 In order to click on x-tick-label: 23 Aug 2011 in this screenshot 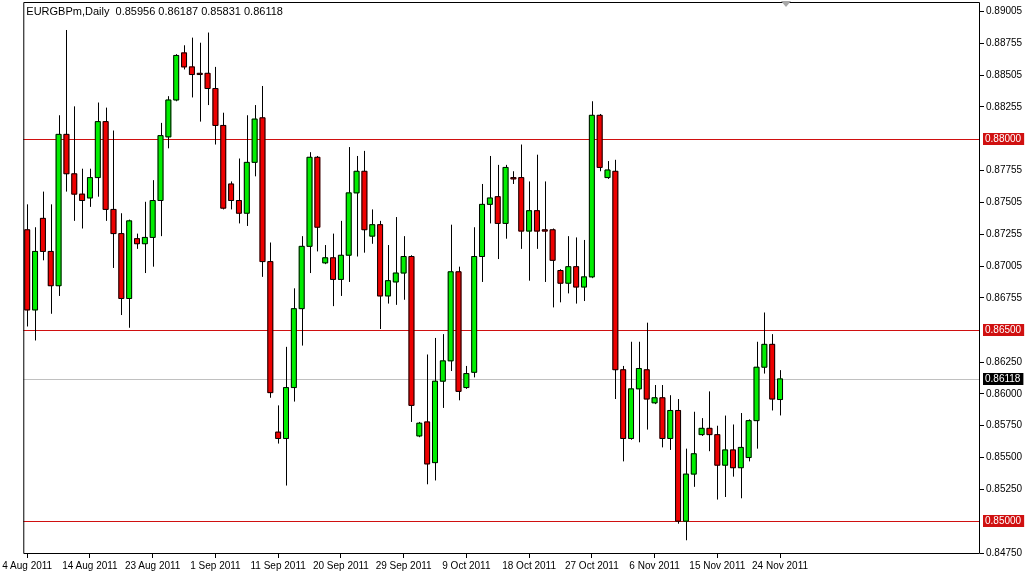, I will do `click(152, 565)`.